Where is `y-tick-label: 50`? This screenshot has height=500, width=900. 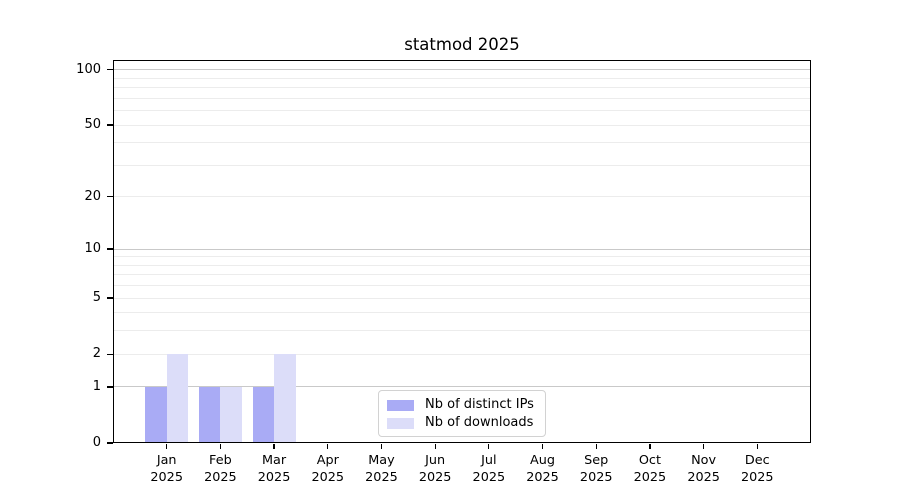 y-tick-label: 50 is located at coordinates (92, 125).